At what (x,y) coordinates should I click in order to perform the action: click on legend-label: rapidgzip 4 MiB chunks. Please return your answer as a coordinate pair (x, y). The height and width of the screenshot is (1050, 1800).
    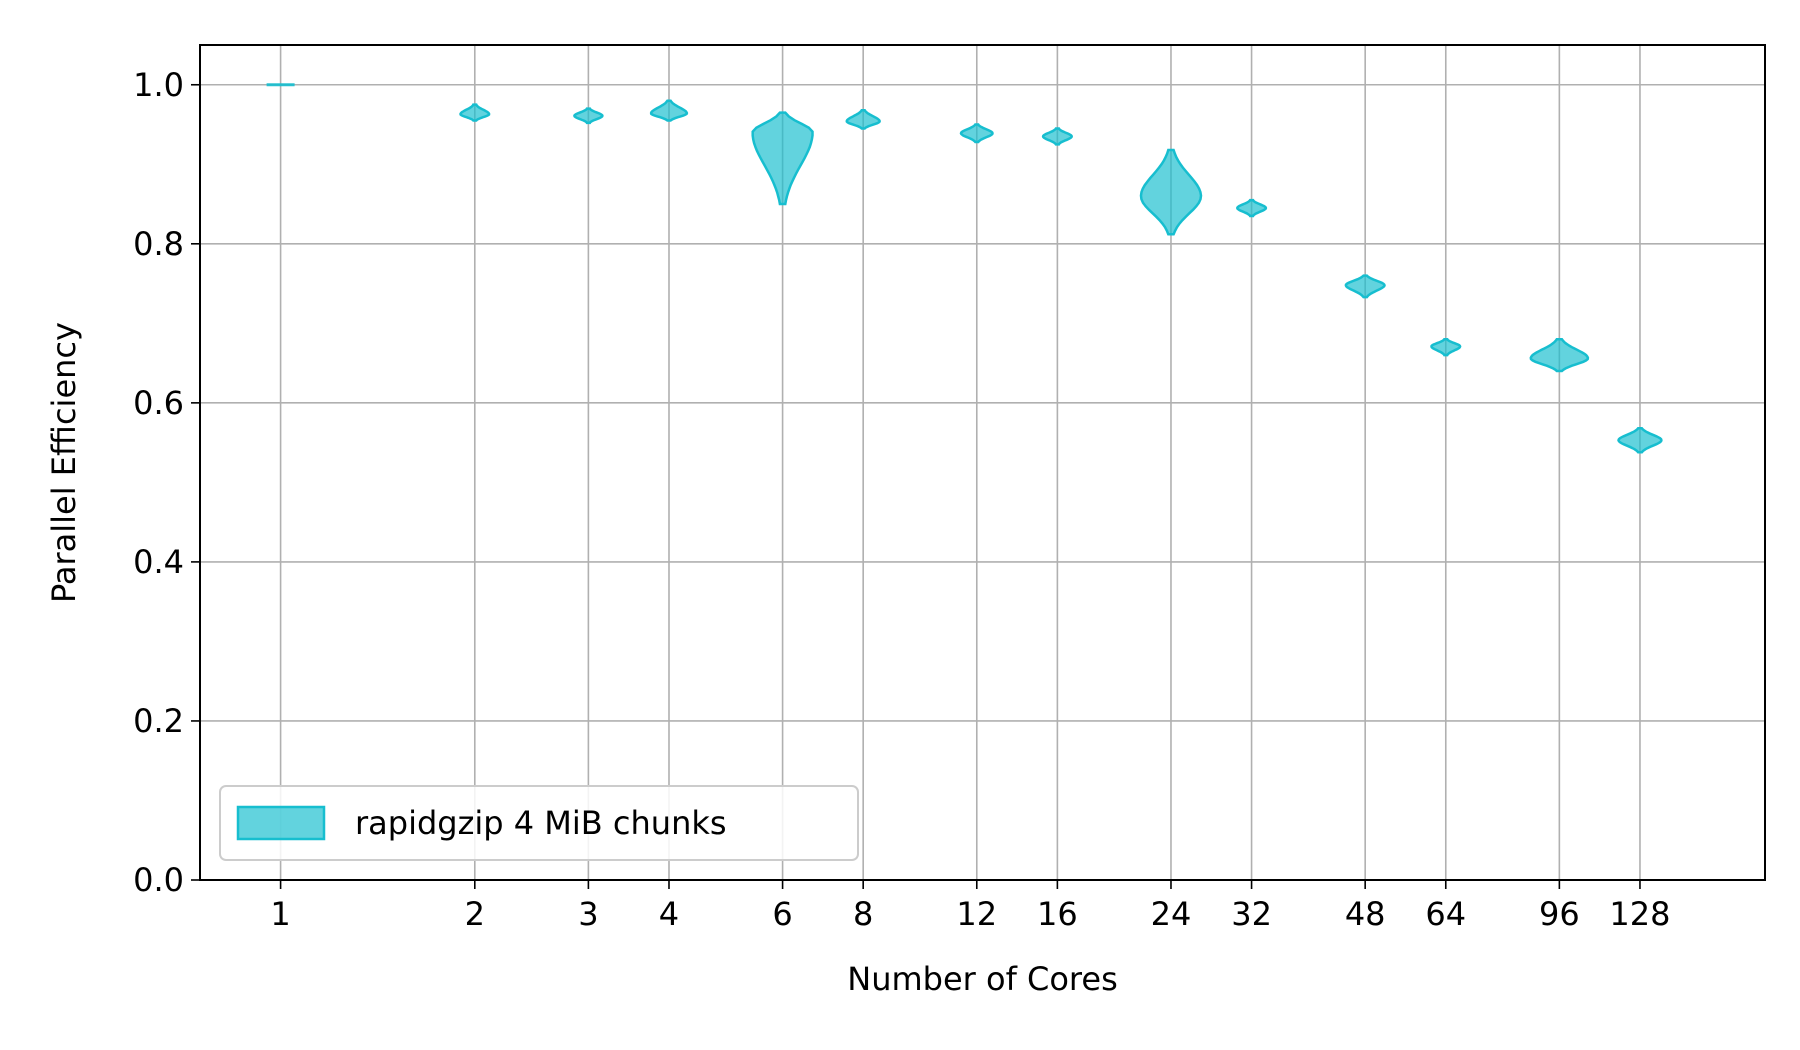
    Looking at the image, I should click on (541, 823).